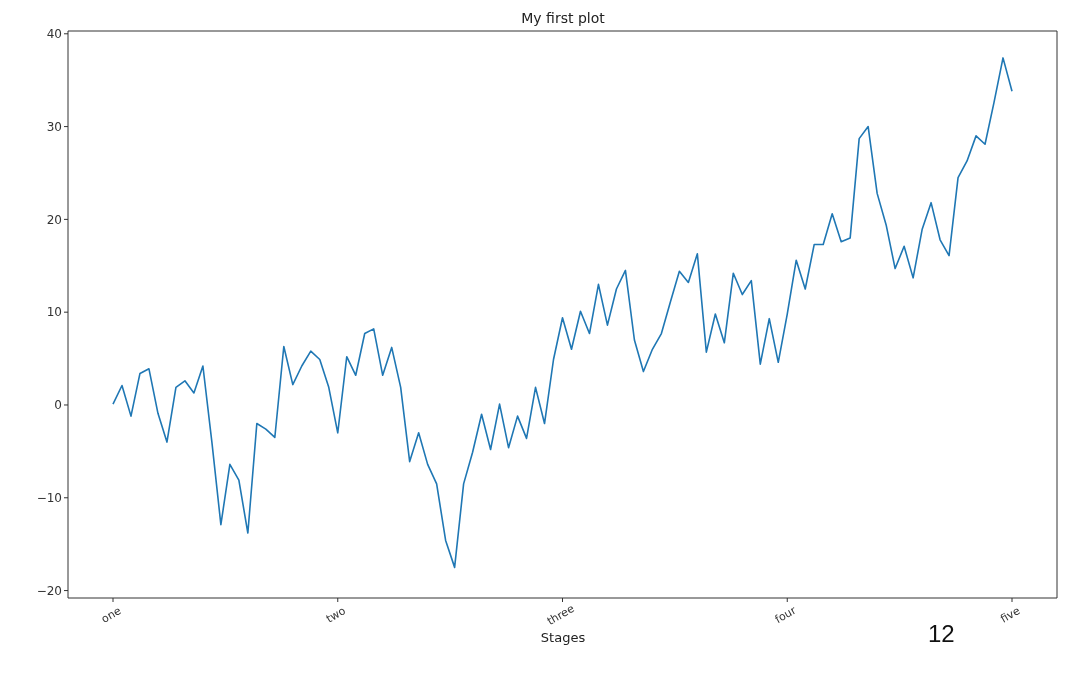 The width and height of the screenshot is (1066, 696). Describe the element at coordinates (49, 498) in the screenshot. I see `y-tick-label: −10` at that location.